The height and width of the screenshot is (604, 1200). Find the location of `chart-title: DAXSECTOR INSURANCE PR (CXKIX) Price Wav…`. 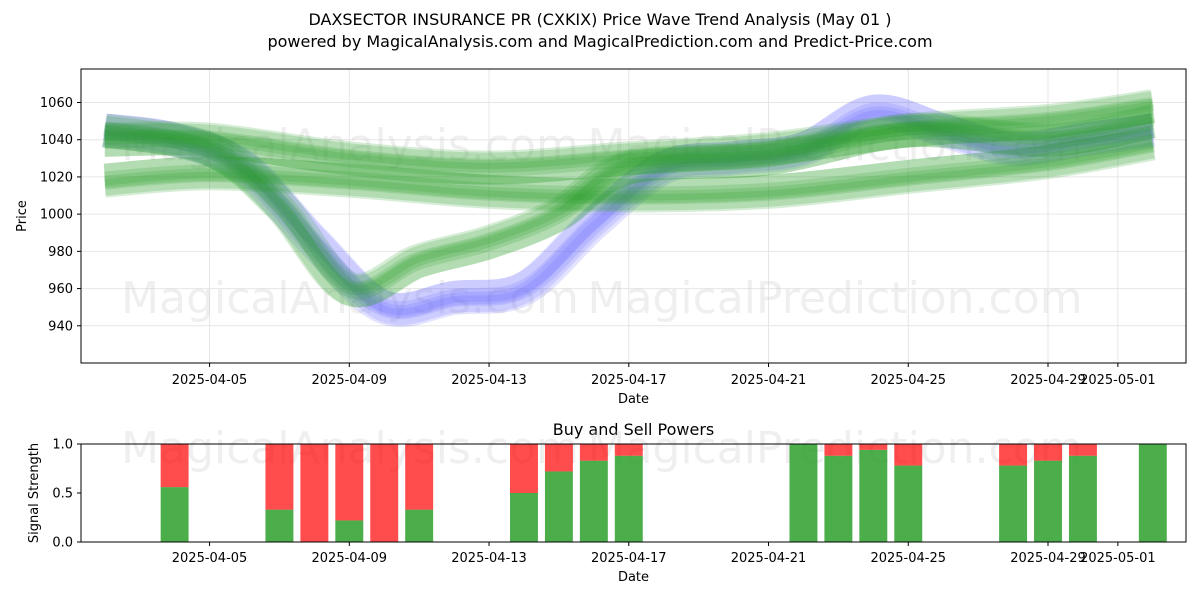

chart-title: DAXSECTOR INSURANCE PR (CXKIX) Price Wav… is located at coordinates (599, 19).